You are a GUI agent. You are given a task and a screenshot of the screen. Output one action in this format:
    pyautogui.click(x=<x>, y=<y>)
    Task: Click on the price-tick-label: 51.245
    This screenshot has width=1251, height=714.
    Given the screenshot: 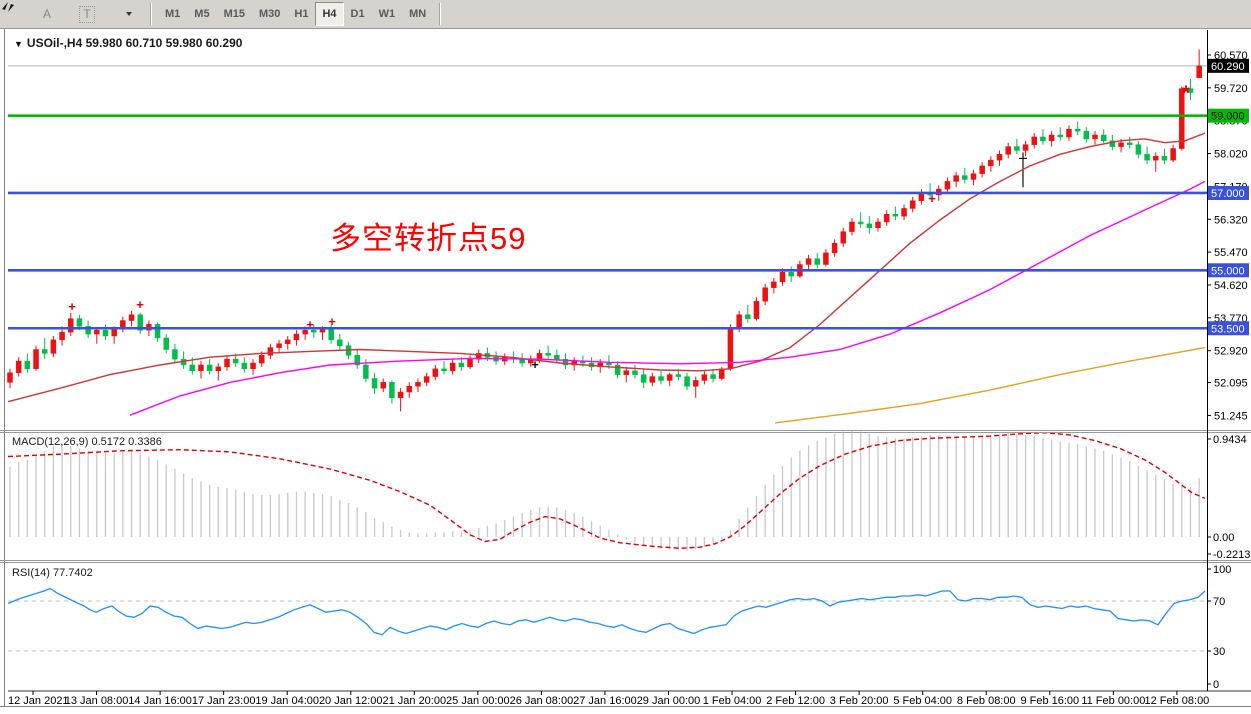 What is the action you would take?
    pyautogui.click(x=1231, y=416)
    